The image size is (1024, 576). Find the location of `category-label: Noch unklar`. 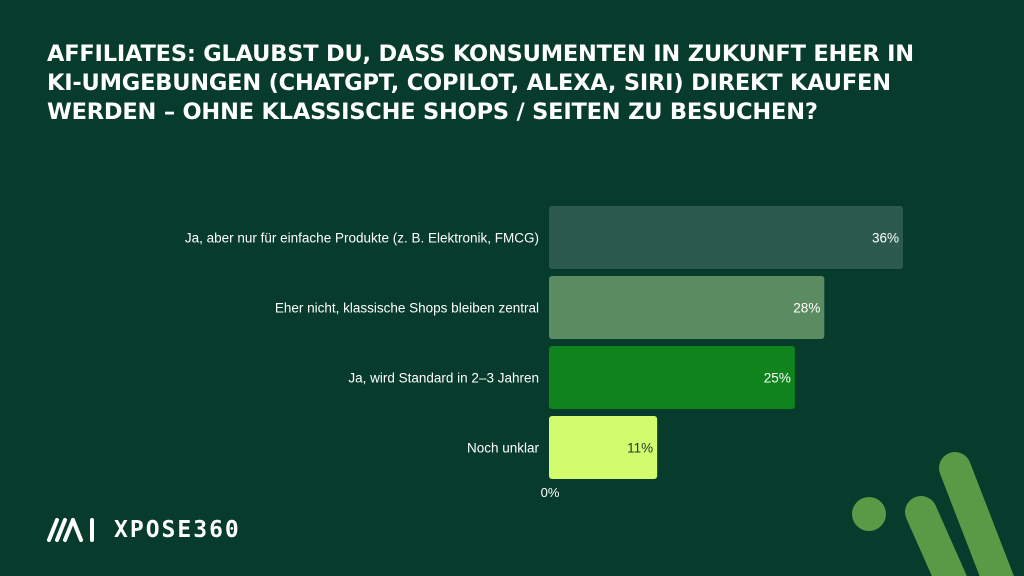

category-label: Noch unklar is located at coordinates (503, 448).